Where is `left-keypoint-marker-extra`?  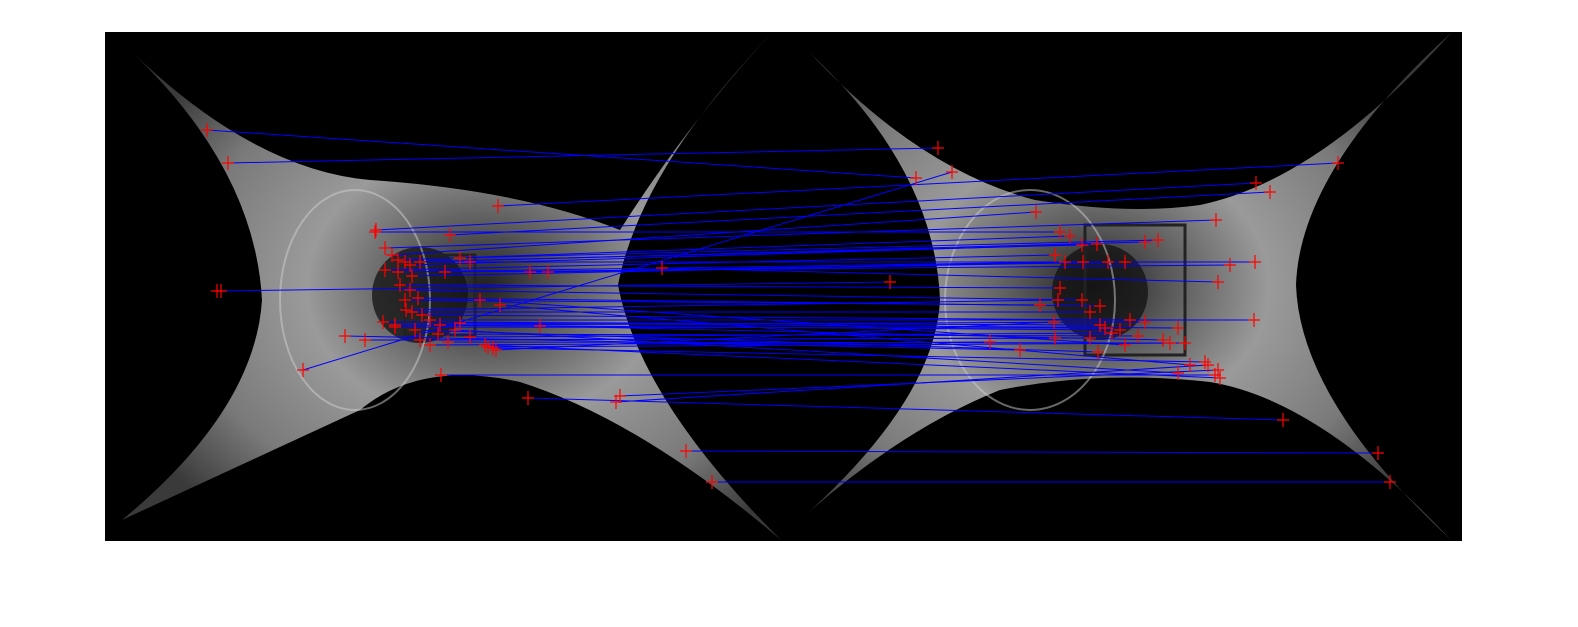
left-keypoint-marker-extra is located at coordinates (221, 291).